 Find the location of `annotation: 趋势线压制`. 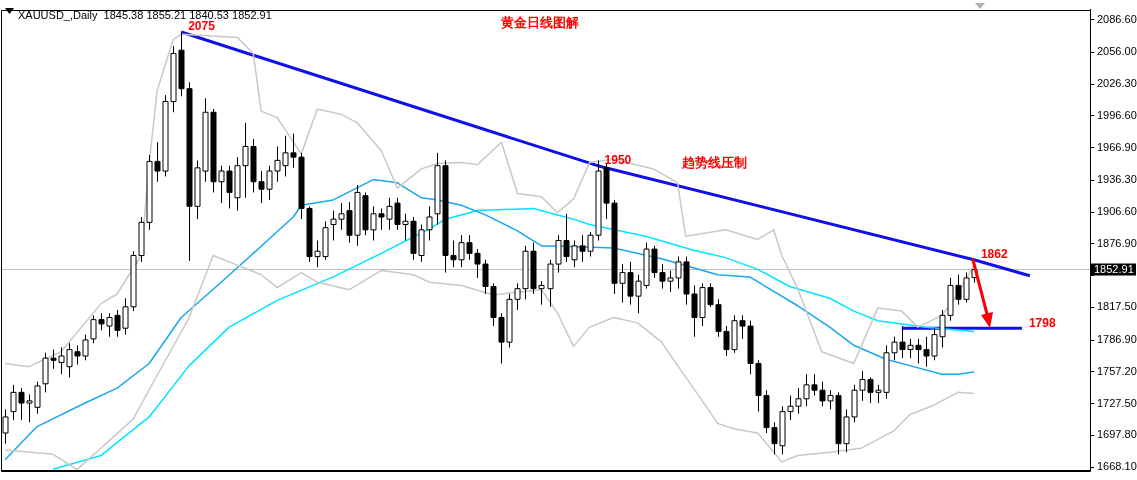

annotation: 趋势线压制 is located at coordinates (713, 163).